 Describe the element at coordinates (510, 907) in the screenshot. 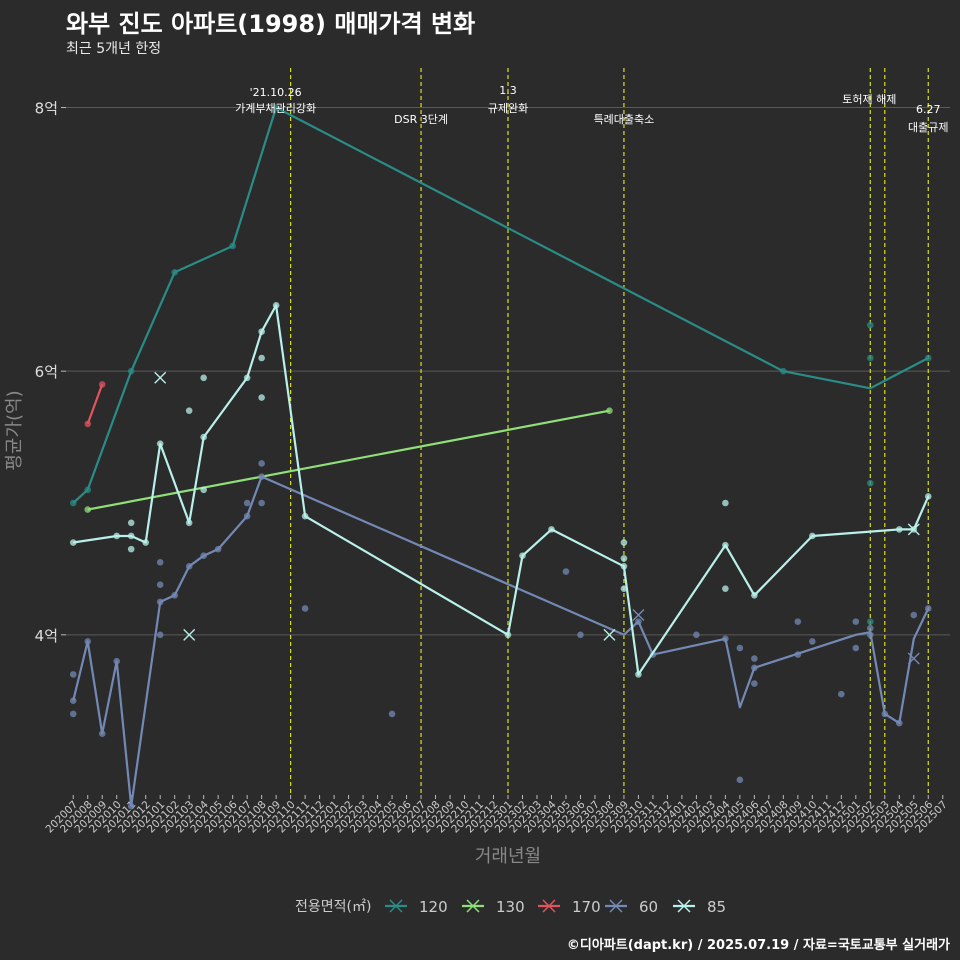

I see `legend-label-130: 130` at that location.